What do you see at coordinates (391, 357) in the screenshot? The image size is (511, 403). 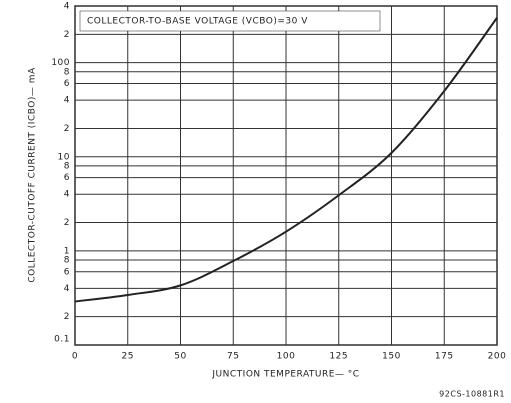 I see `x-tick-label: 150` at bounding box center [391, 357].